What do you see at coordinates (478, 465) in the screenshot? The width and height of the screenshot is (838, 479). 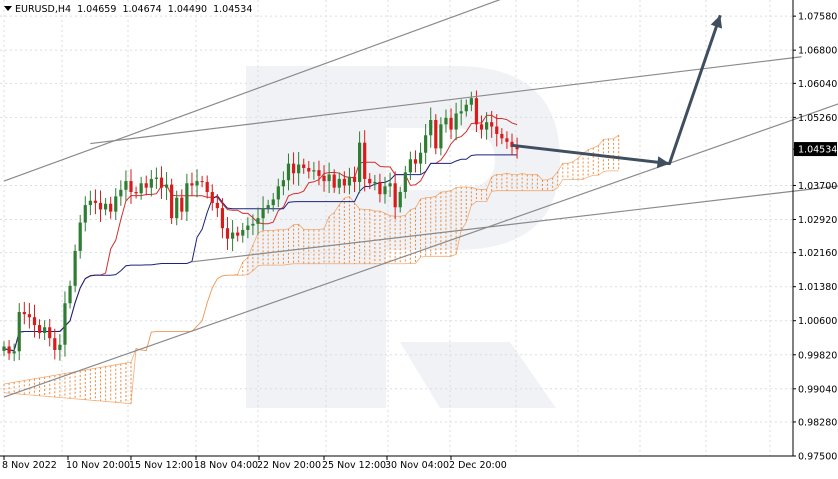 I see `x-tick-label: 2 Dec 20:00` at bounding box center [478, 465].